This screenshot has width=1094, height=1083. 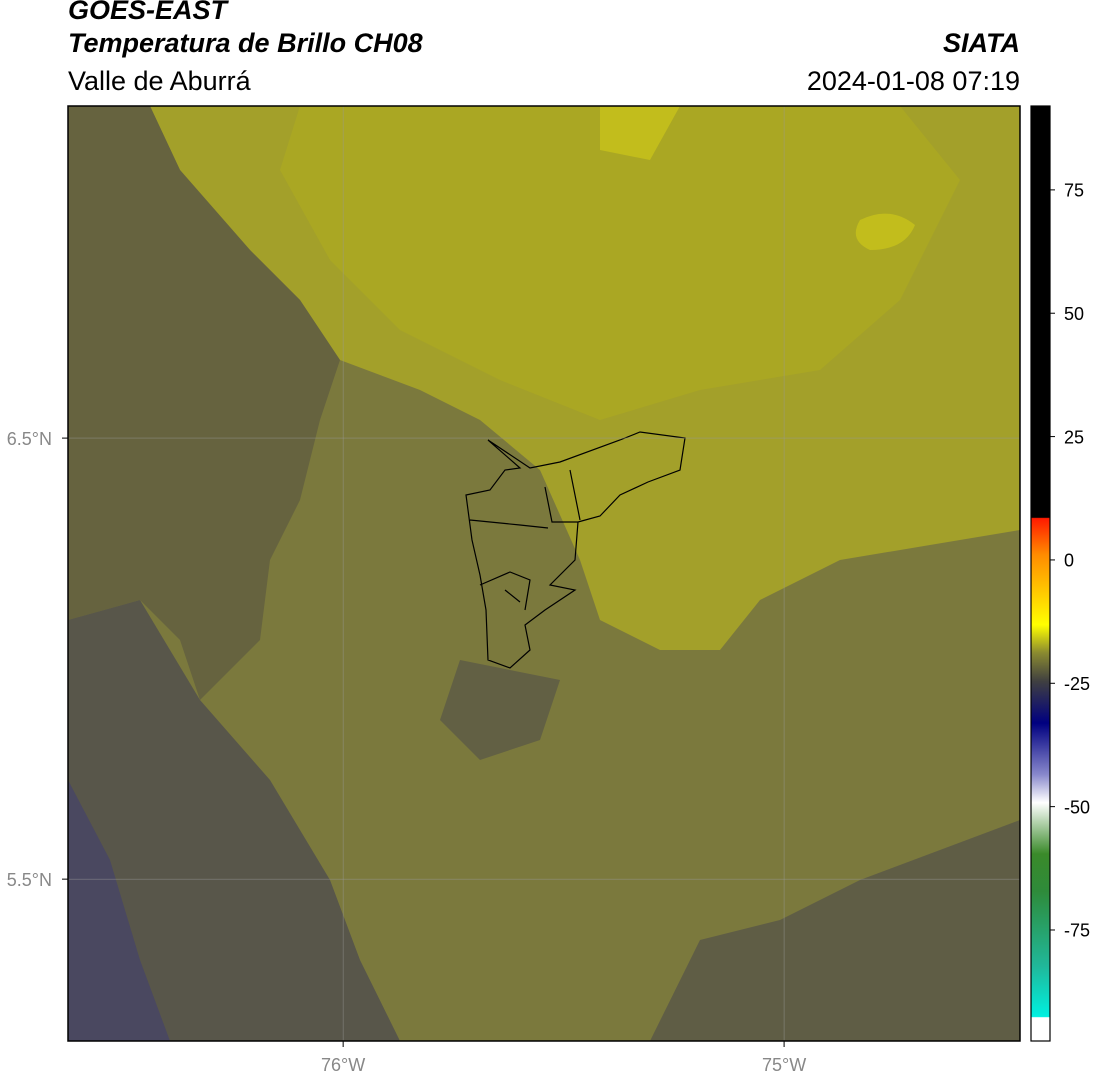 I want to click on subtitle: Temperatura de Brillo CH08, so click(x=245, y=43).